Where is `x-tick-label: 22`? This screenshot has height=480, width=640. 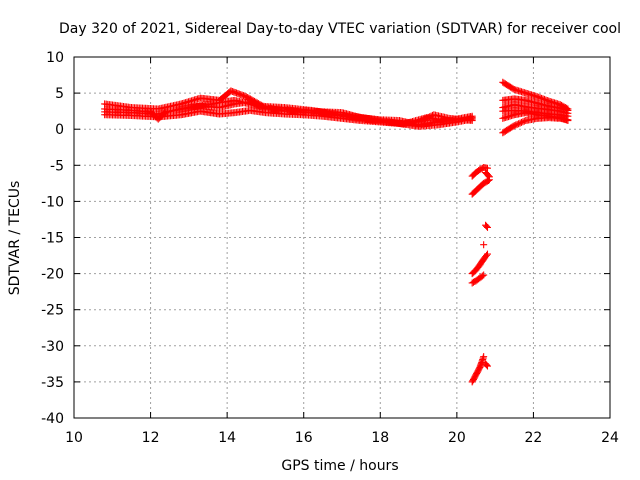
x-tick-label: 22 is located at coordinates (534, 438).